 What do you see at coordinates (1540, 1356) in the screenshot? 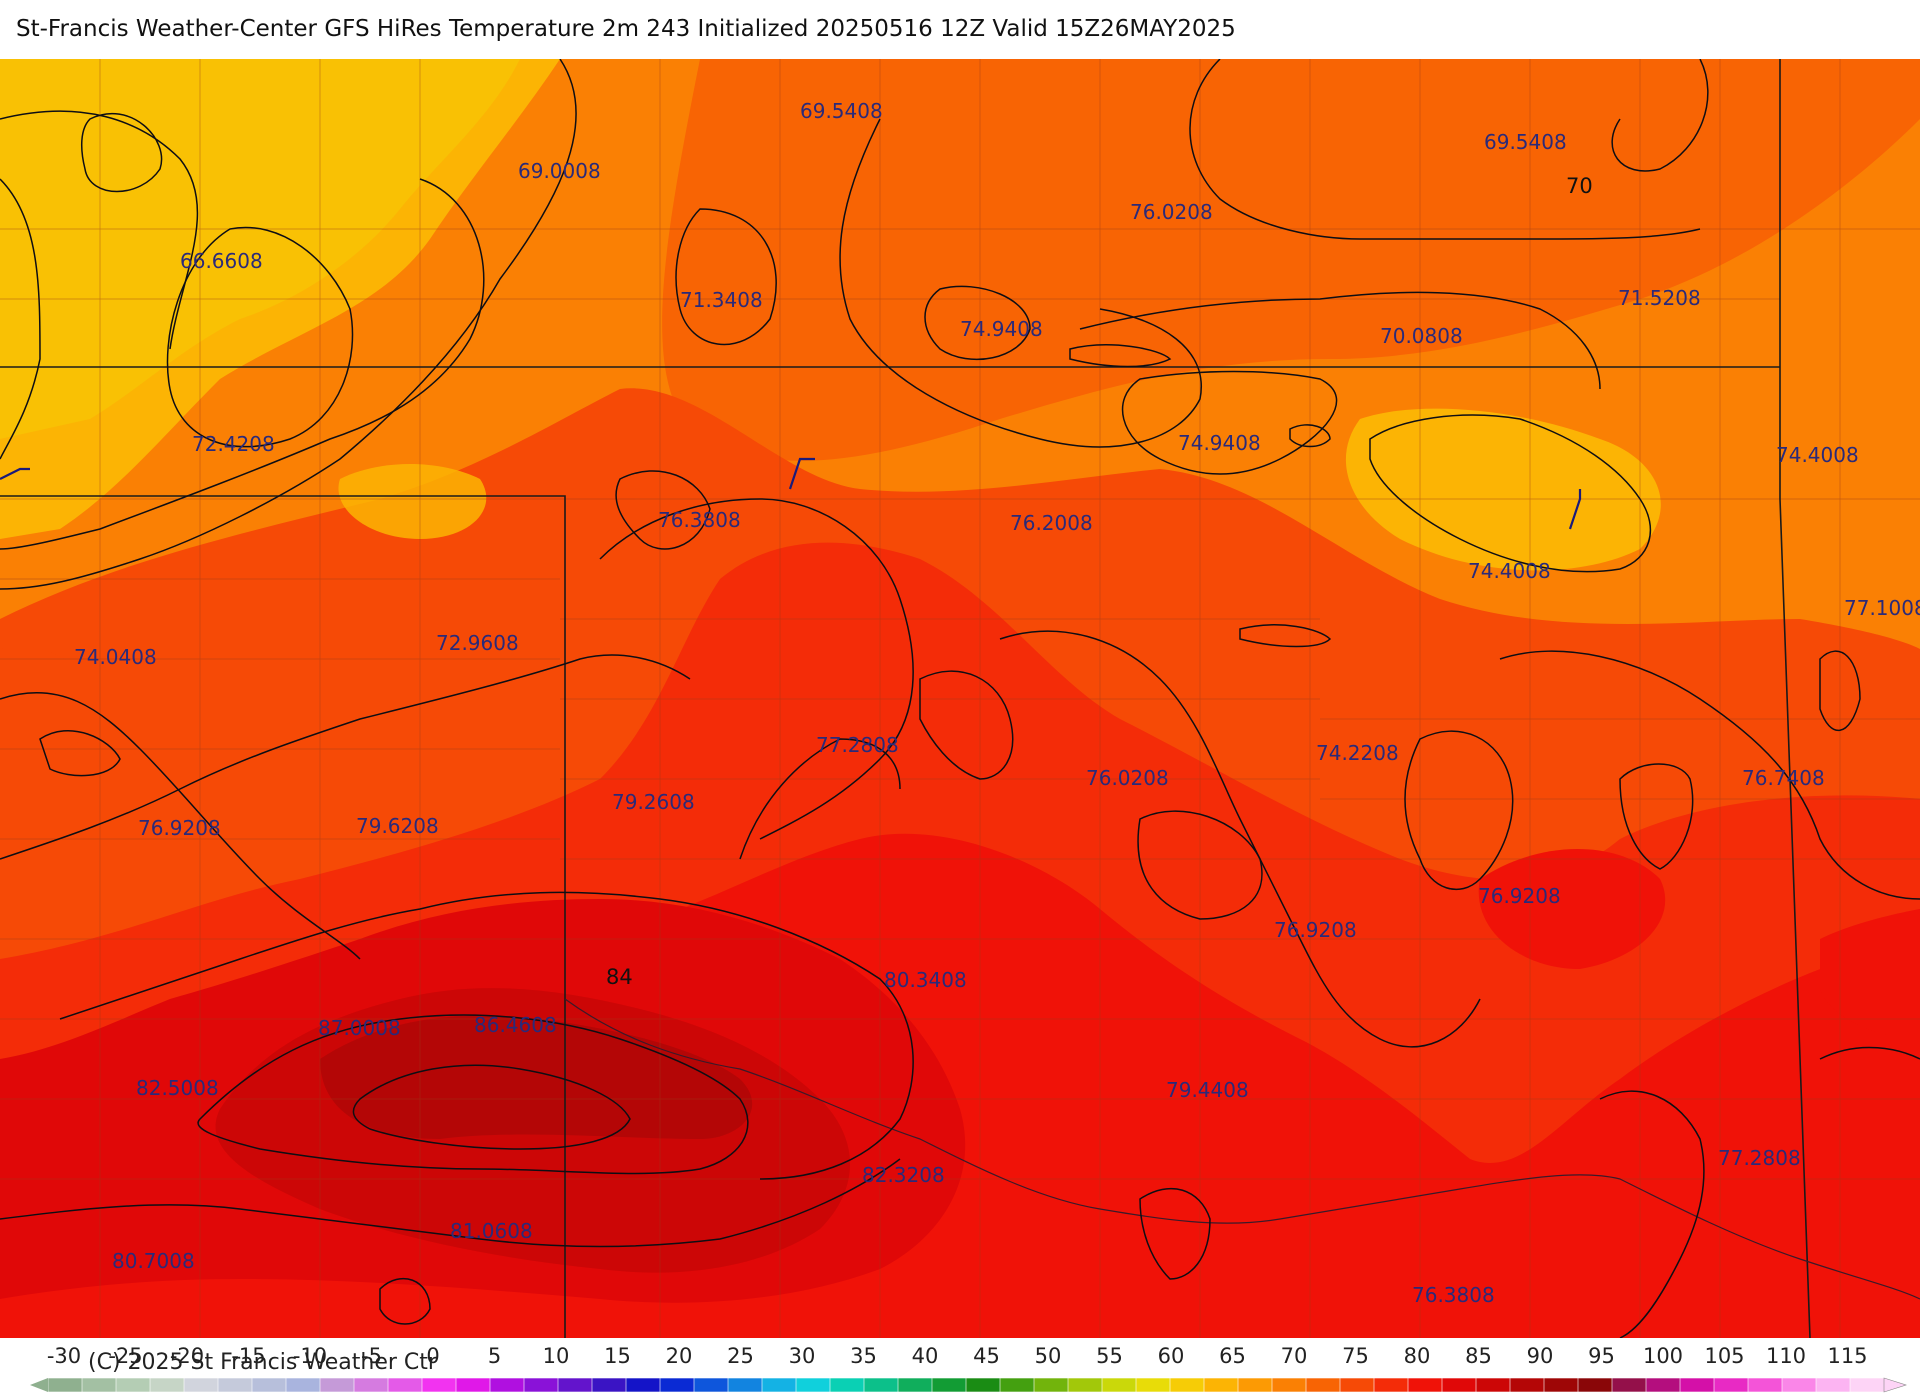
I see `colorbar-tick-label: 90` at bounding box center [1540, 1356].